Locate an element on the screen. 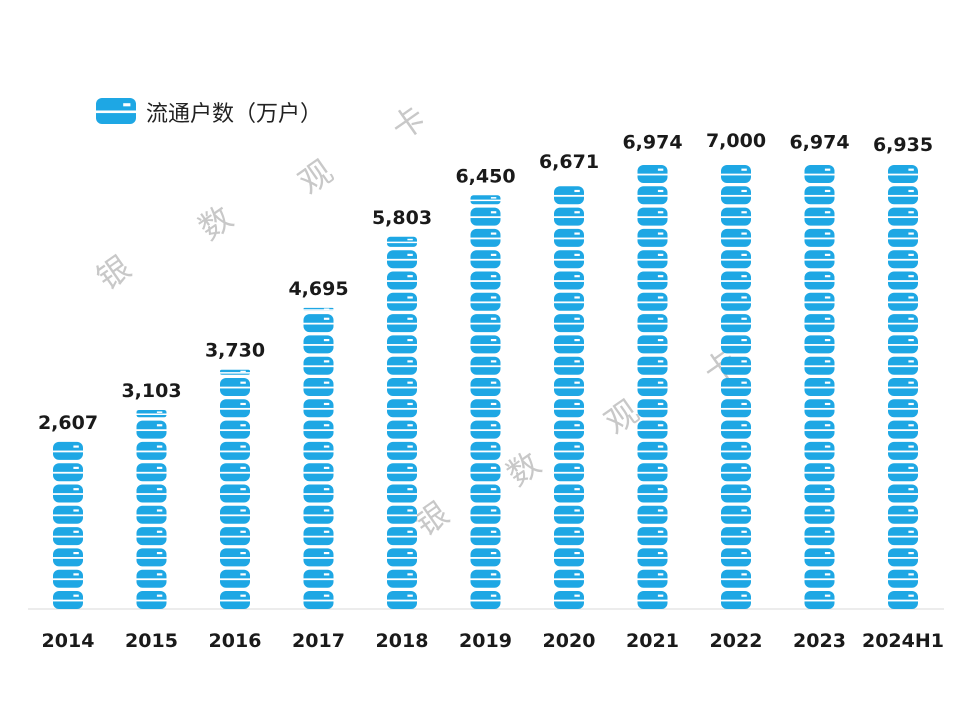 Image resolution: width=960 pixels, height=720 pixels. x-tick-label: 2021 is located at coordinates (652, 641).